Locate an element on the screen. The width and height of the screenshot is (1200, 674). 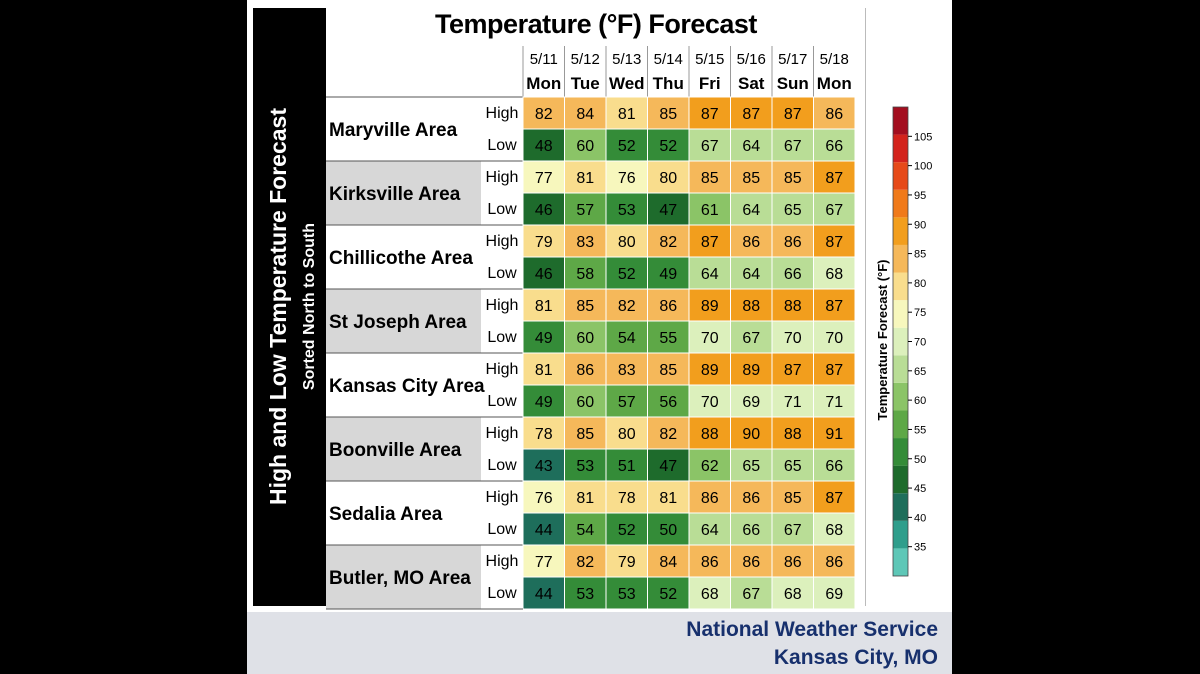
area-name: Kansas City Area is located at coordinates (407, 386).